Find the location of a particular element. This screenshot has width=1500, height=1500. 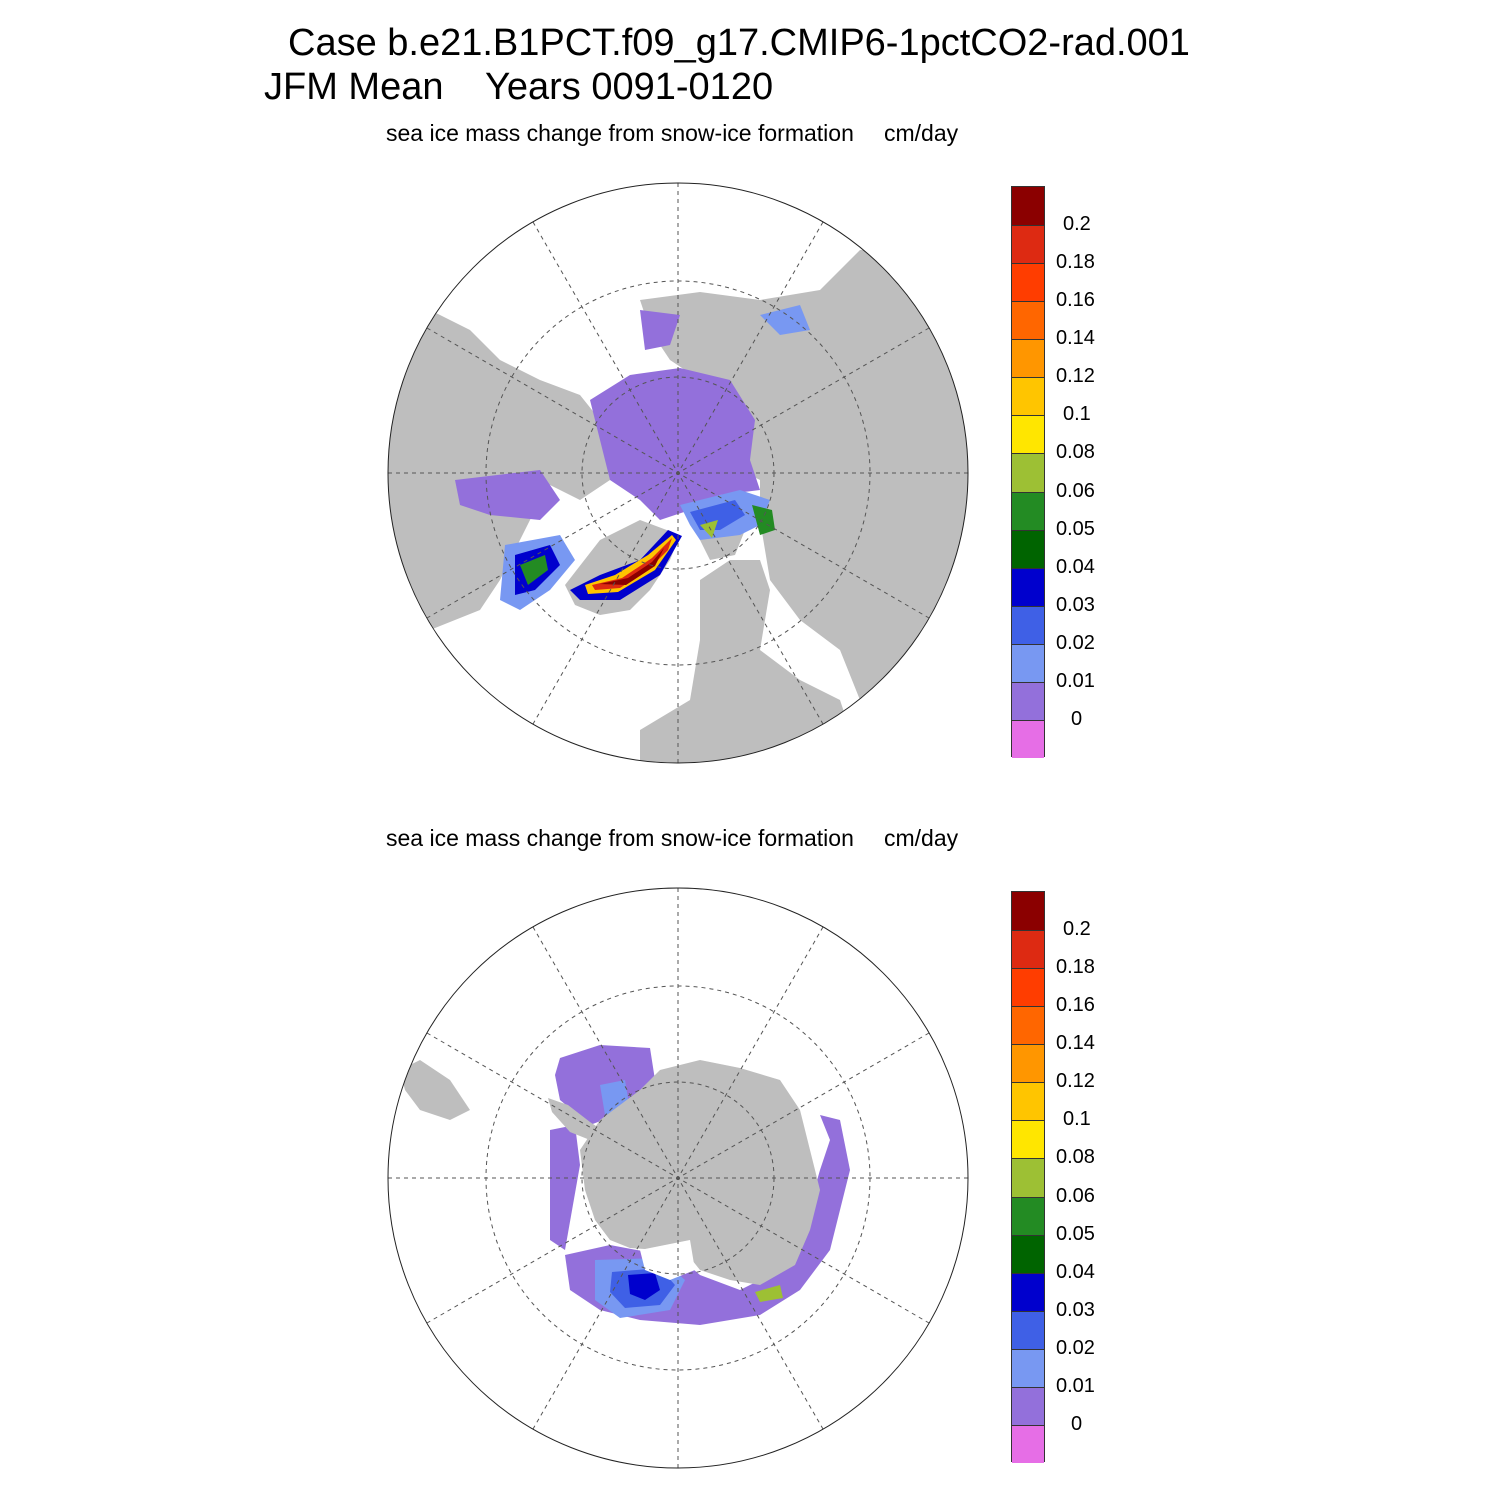

colorbar-south is located at coordinates (1028, 1177).